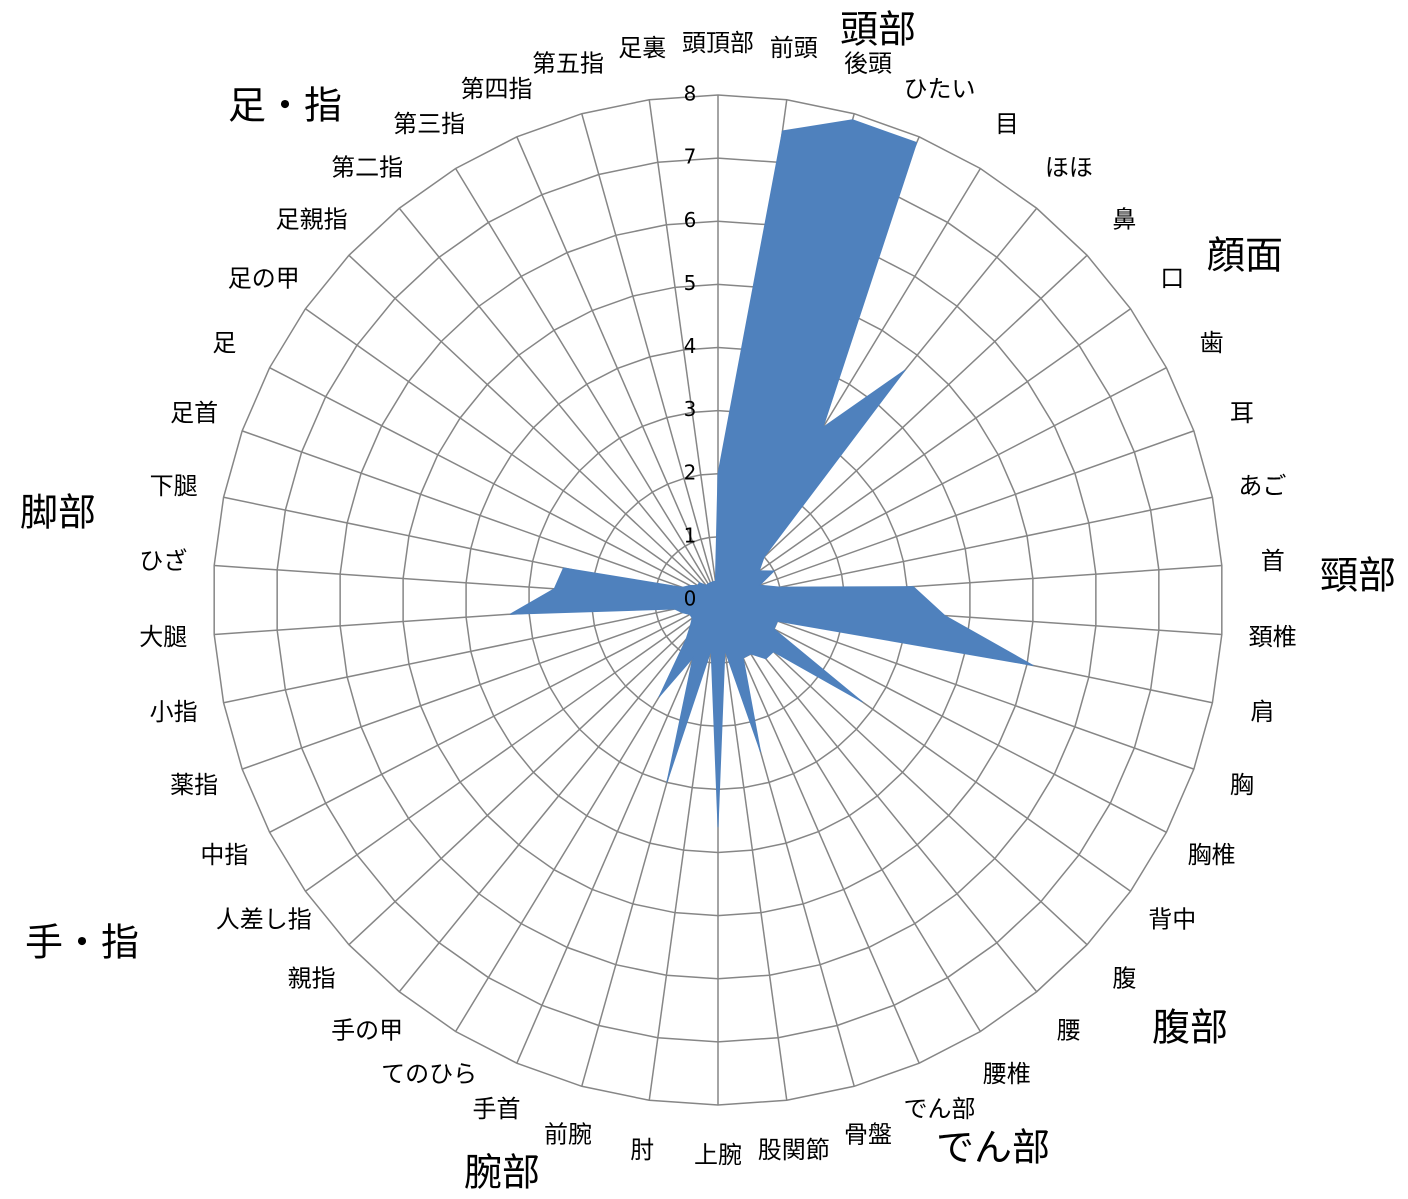  Describe the element at coordinates (1245, 256) in the screenshot. I see `group-label: 顔面` at that location.